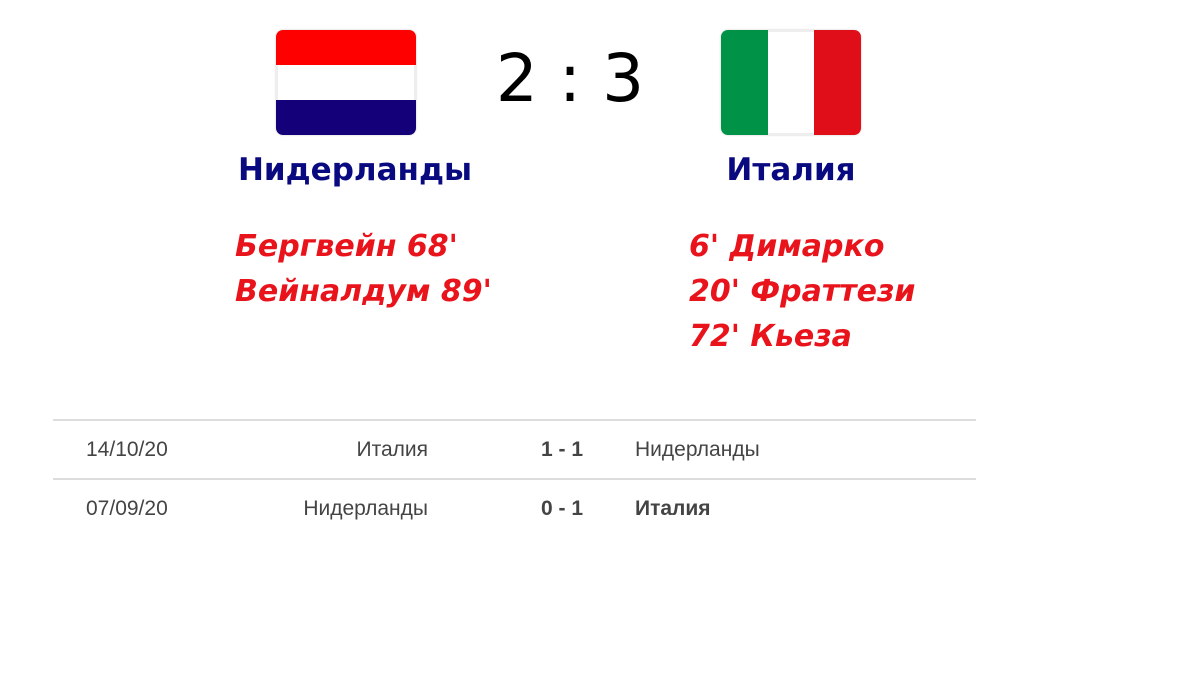 This screenshot has height=675, width=1200. I want to click on home-team-name: Нидерланды, so click(355, 170).